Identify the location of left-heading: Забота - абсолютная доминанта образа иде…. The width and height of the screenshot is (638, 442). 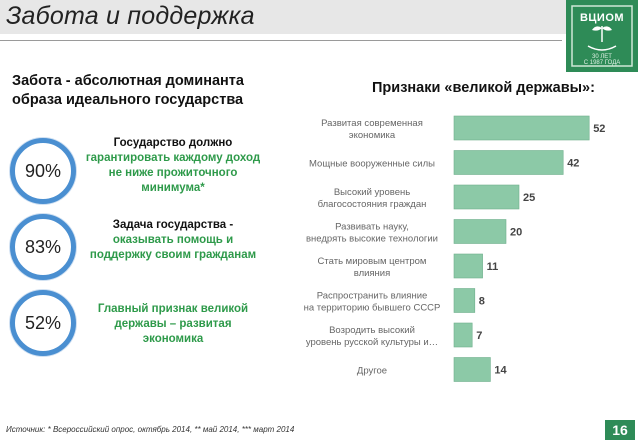
(128, 90).